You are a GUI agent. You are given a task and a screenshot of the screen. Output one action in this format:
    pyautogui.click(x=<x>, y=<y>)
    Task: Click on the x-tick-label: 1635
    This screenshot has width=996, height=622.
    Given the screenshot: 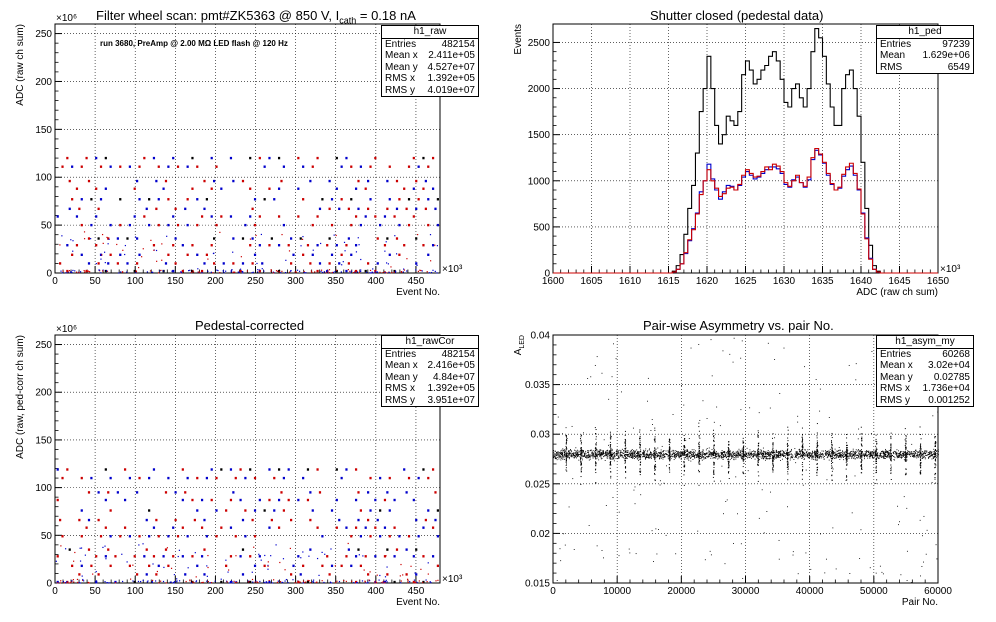 What is the action you would take?
    pyautogui.click(x=822, y=281)
    